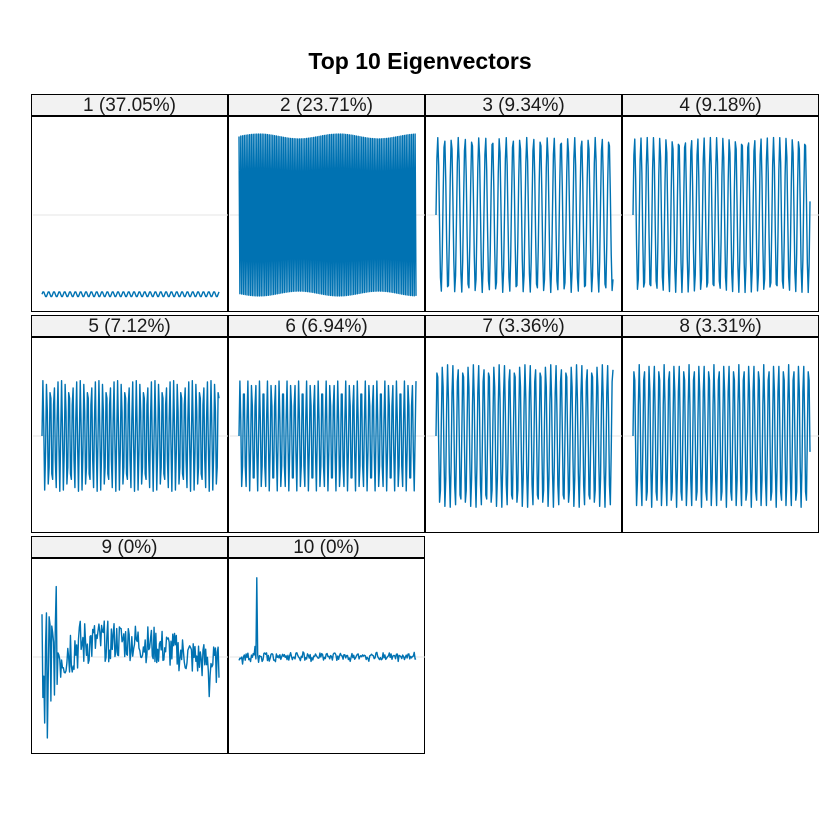 This screenshot has height=840, width=840. What do you see at coordinates (326, 547) in the screenshot?
I see `facet-strip-label: 10 (0%)` at bounding box center [326, 547].